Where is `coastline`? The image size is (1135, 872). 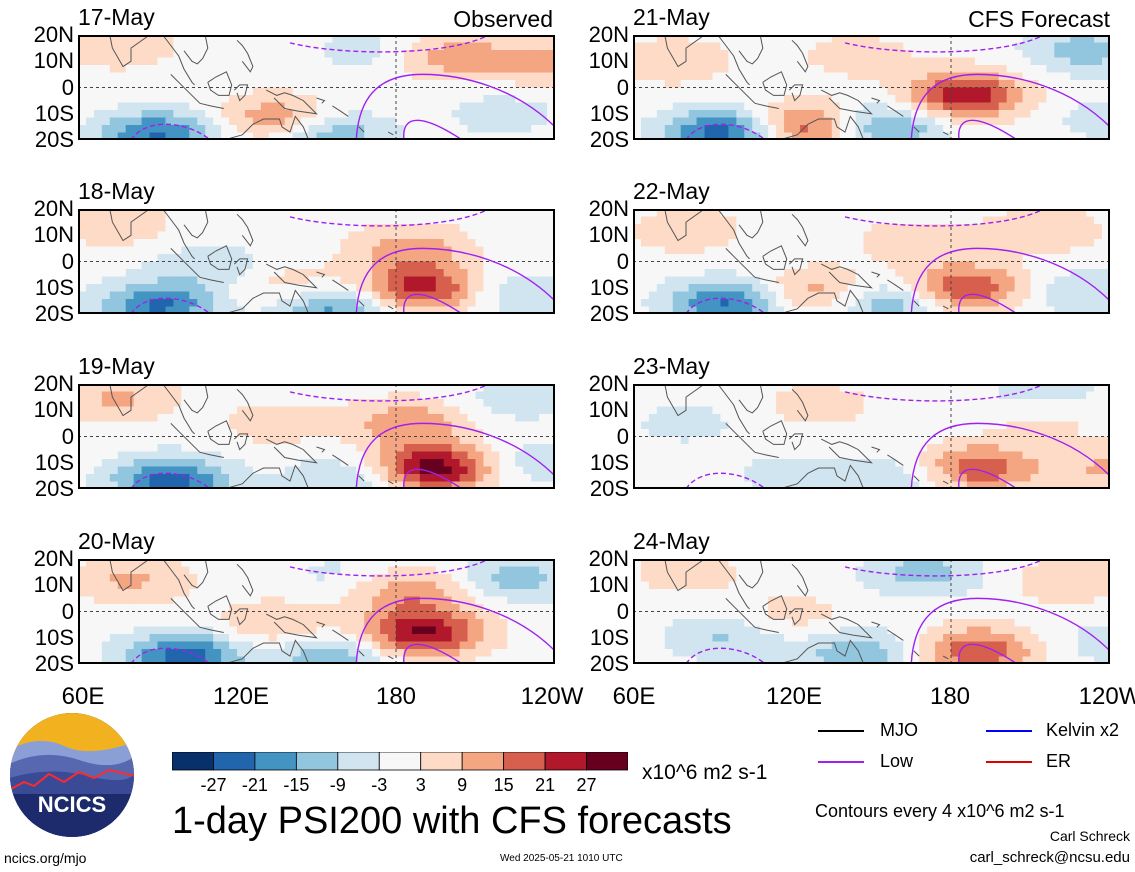 coastline is located at coordinates (321, 449).